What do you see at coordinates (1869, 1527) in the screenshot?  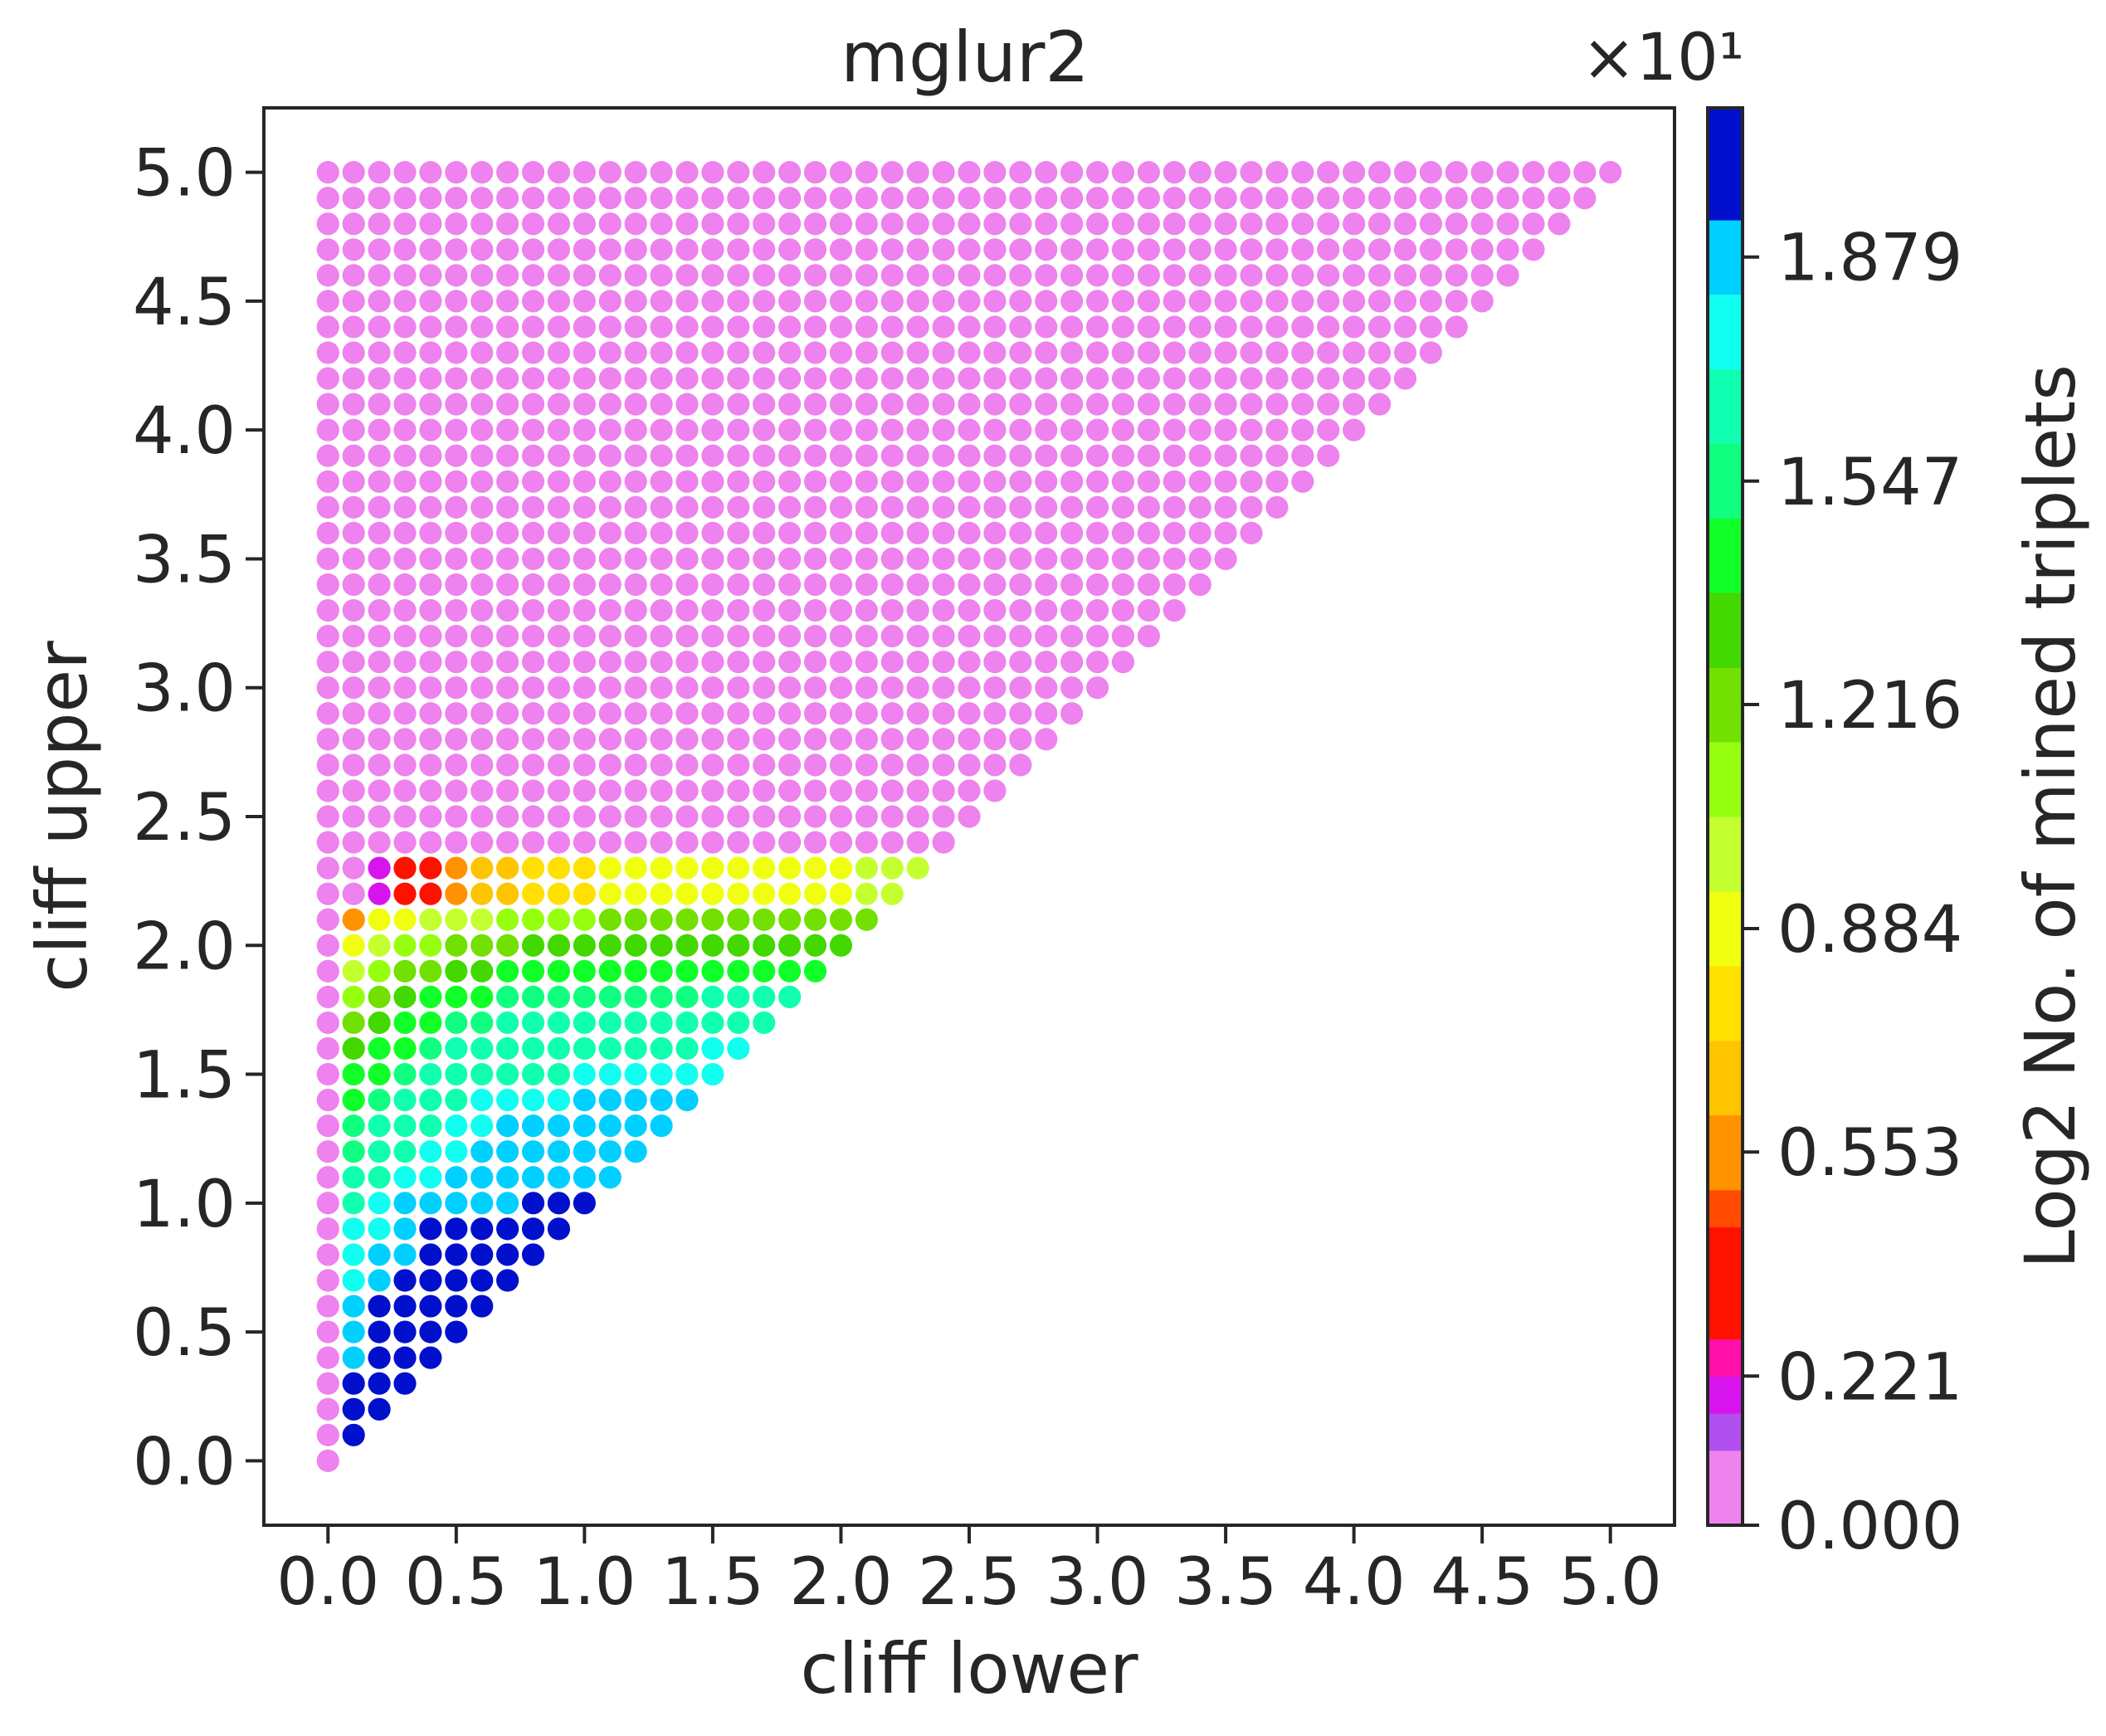 I see `colorbar-tick-label: 0.000` at bounding box center [1869, 1527].